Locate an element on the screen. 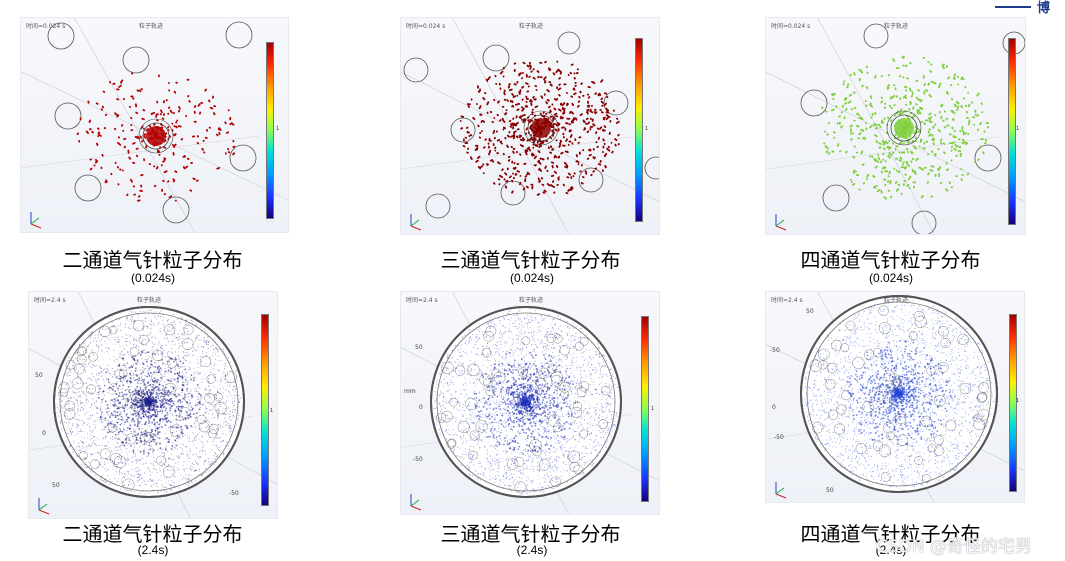 Image resolution: width=1065 pixels, height=561 pixels. subcaption-four-channel-early: (0.024s) is located at coordinates (891, 278).